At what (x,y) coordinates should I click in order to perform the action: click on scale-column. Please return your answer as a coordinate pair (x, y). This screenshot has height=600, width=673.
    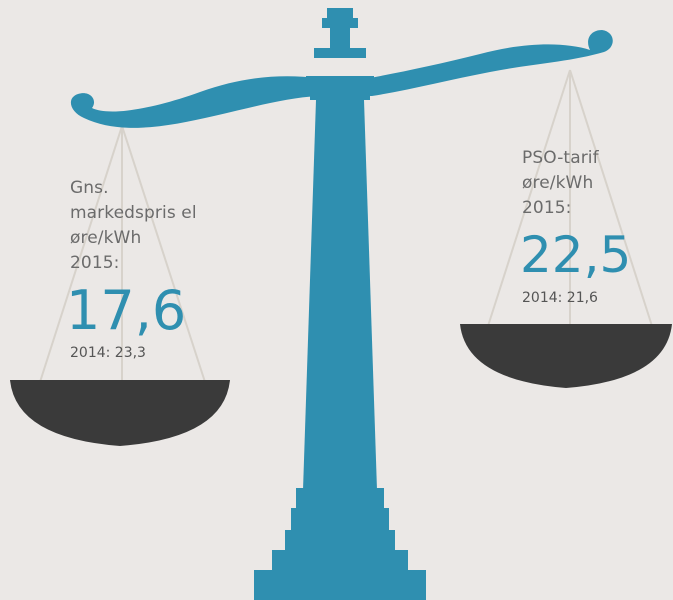
    Looking at the image, I should click on (340, 295).